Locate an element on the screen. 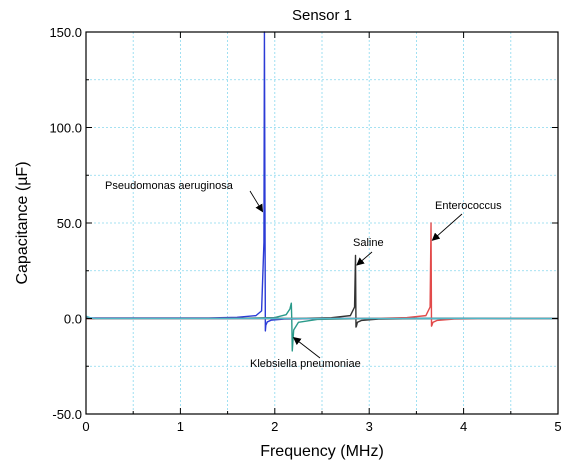 This screenshot has height=464, width=570. annotation-arrow-pseudomonas-aeruginosa is located at coordinates (256, 201).